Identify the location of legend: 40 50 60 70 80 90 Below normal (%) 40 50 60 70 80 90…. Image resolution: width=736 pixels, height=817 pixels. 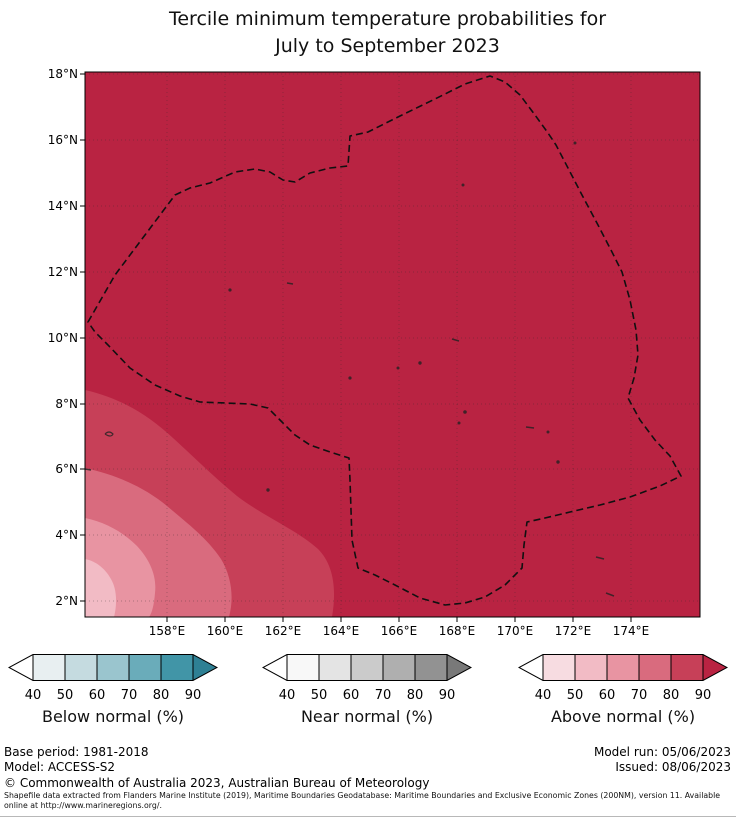
(368, 697).